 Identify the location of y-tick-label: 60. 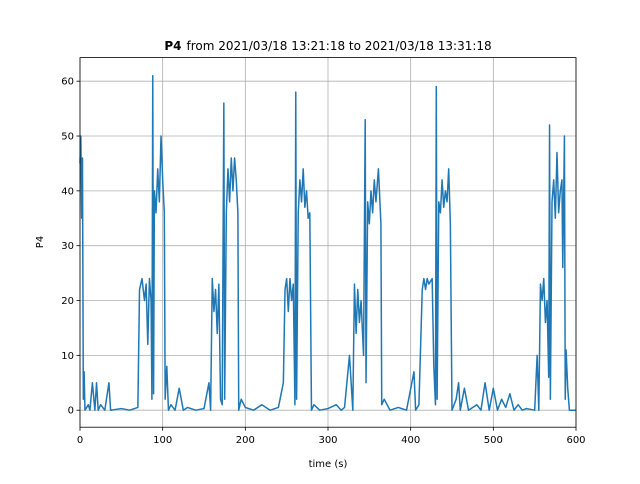
(67, 82).